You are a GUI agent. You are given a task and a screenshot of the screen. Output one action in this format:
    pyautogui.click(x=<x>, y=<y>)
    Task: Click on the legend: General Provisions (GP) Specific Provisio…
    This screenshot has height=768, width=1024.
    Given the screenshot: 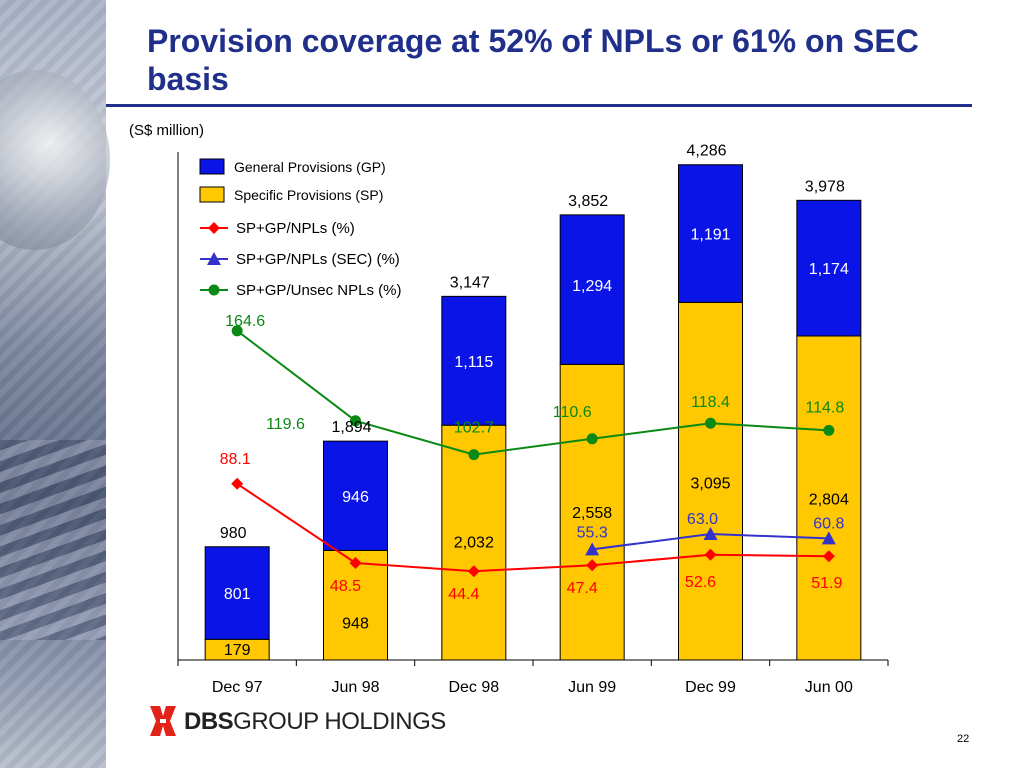 What is the action you would take?
    pyautogui.click(x=300, y=228)
    